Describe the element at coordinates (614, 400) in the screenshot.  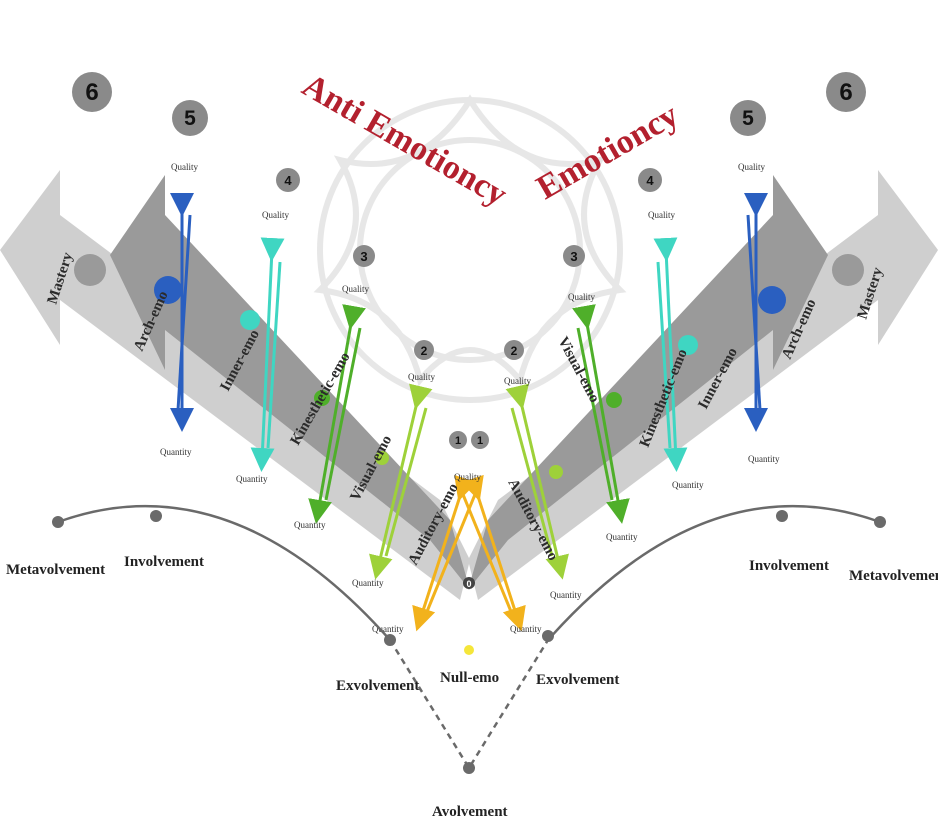
I see `kinesthetic-dot-right` at that location.